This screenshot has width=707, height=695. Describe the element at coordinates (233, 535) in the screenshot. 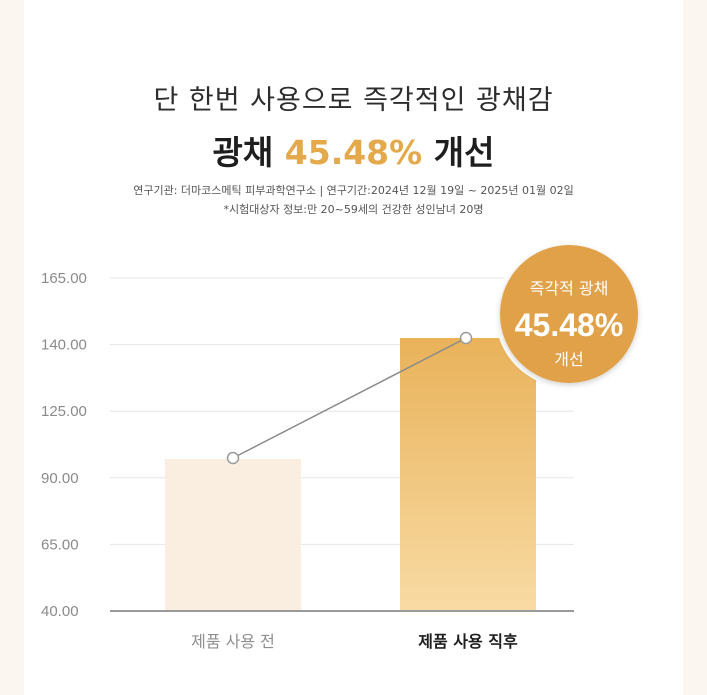

I see `bar-before-use` at that location.